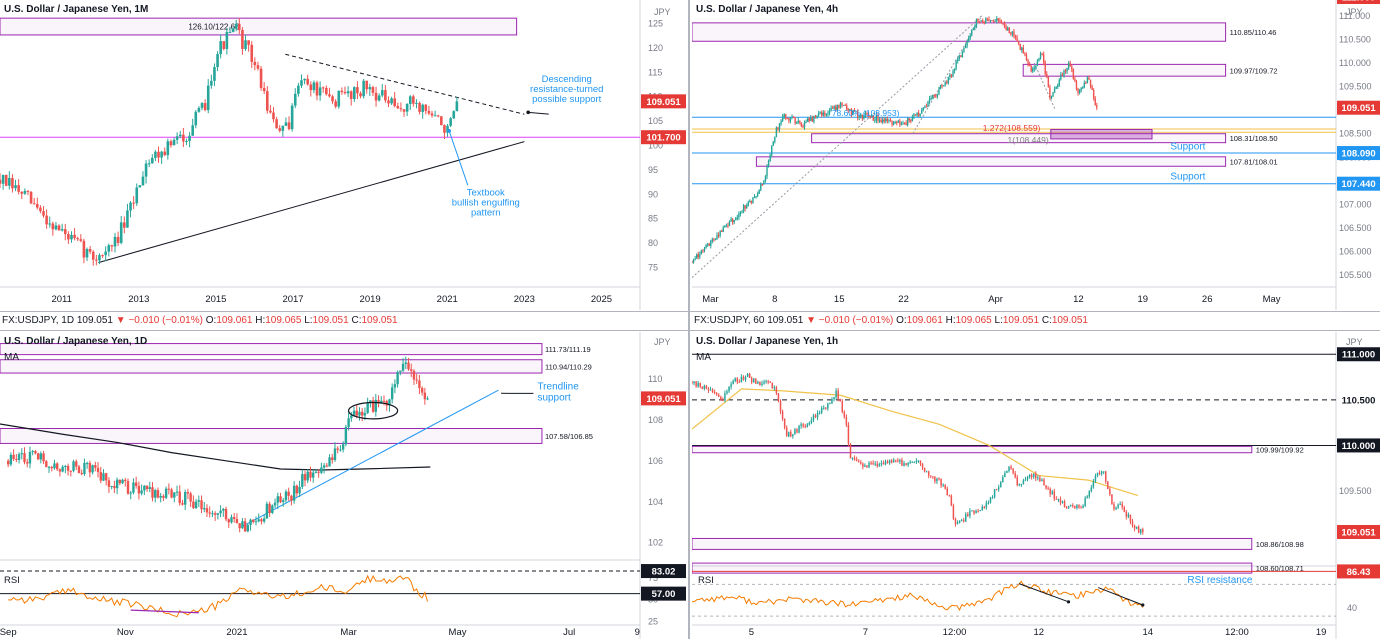  I want to click on y-tick-label: 75, so click(653, 267).